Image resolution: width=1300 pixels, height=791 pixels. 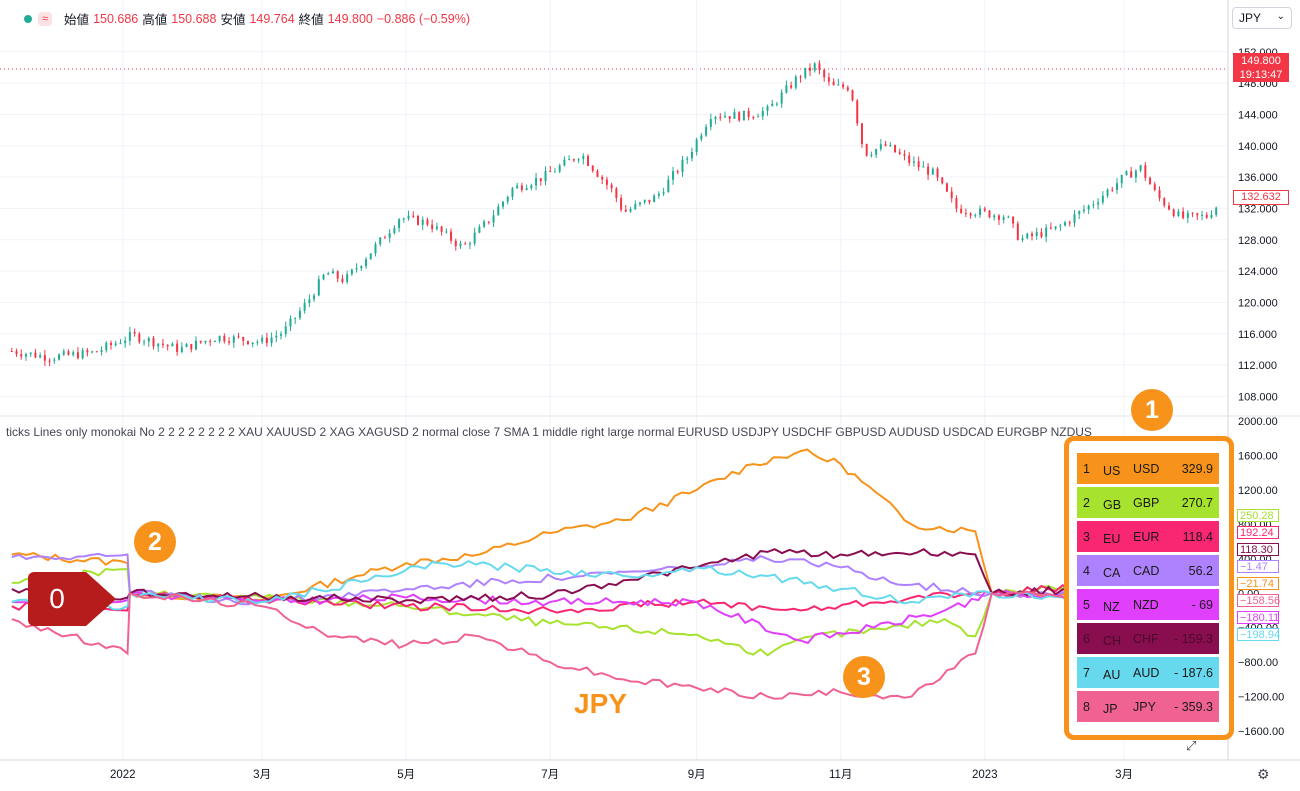 I want to click on ranking-row-gbp: 2 GB GBP 270.7, so click(x=1148, y=502).